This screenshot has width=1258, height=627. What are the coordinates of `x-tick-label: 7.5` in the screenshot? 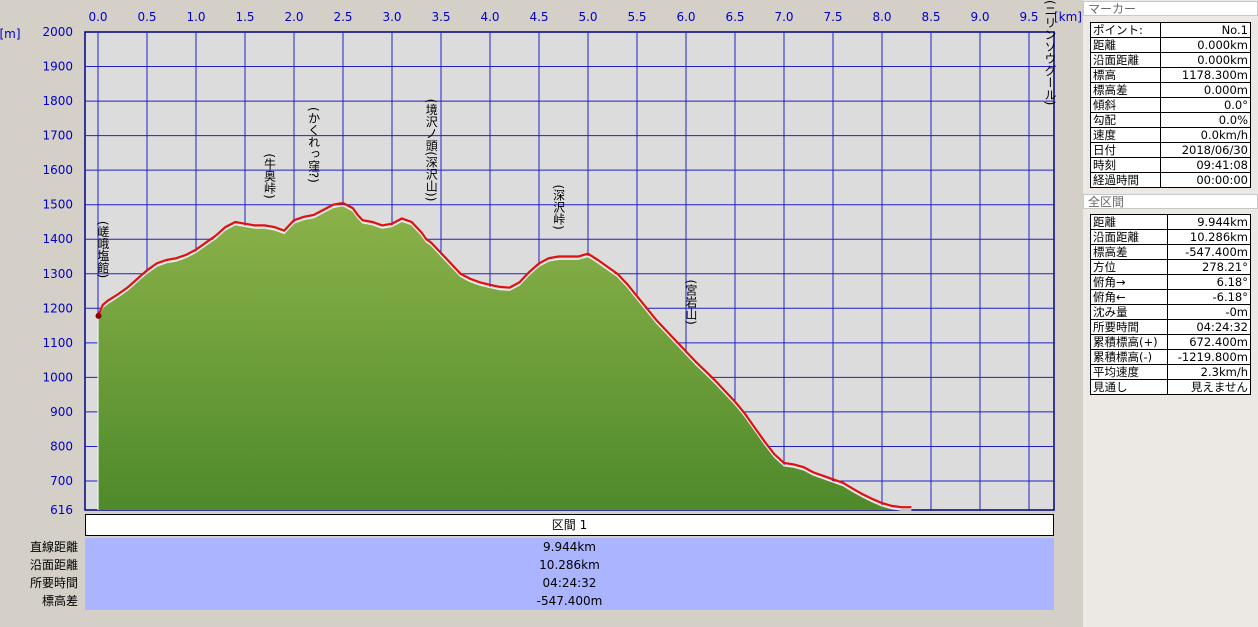 It's located at (832, 17).